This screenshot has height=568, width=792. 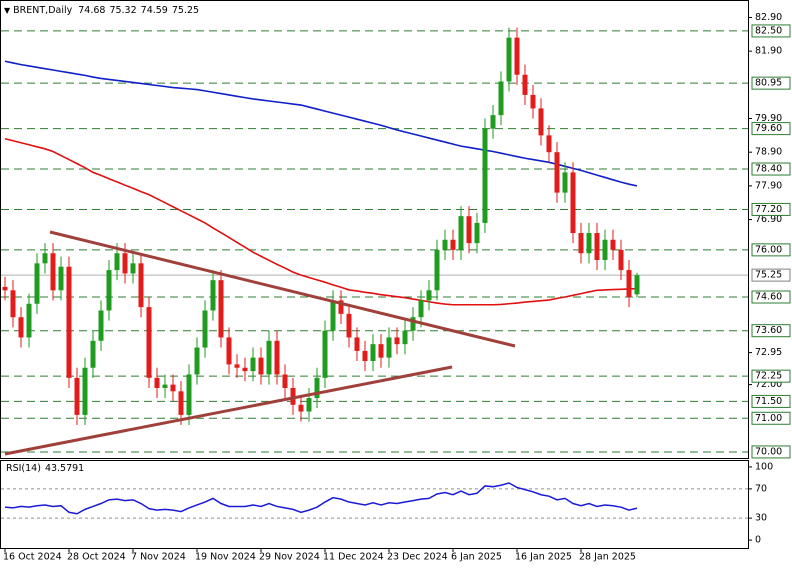 What do you see at coordinates (761, 518) in the screenshot?
I see `y-tick-label: 30` at bounding box center [761, 518].